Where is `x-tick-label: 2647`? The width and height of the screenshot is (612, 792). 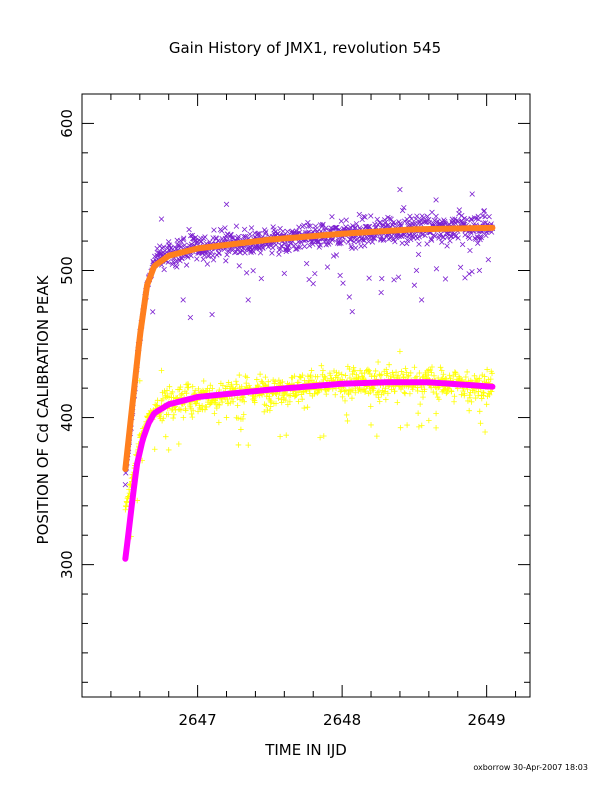
x-tick-label: 2647 is located at coordinates (198, 720).